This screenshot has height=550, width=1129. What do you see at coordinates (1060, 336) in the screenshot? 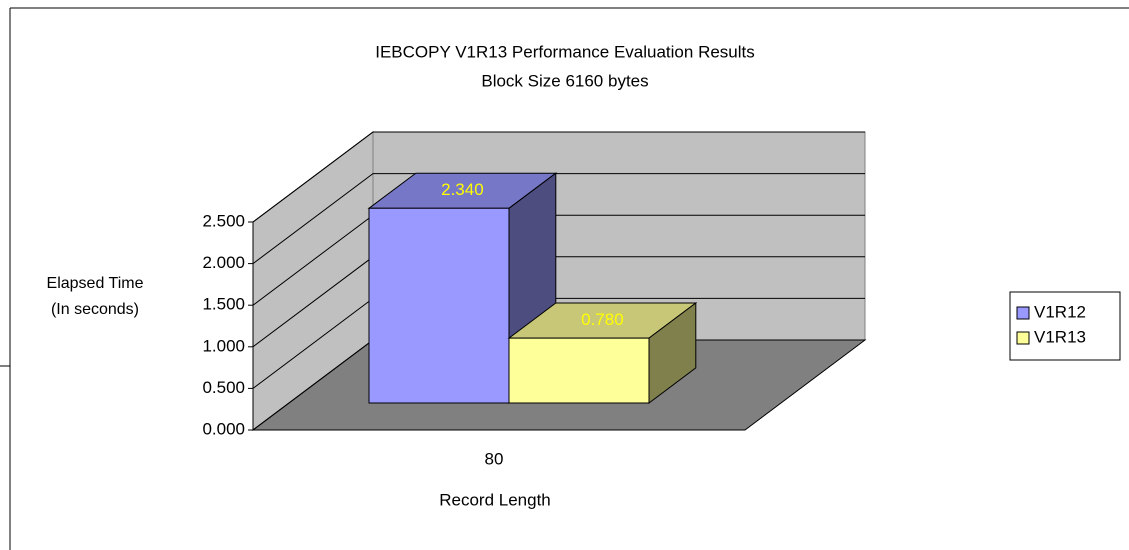
I see `legend-label: V1R13` at bounding box center [1060, 336].